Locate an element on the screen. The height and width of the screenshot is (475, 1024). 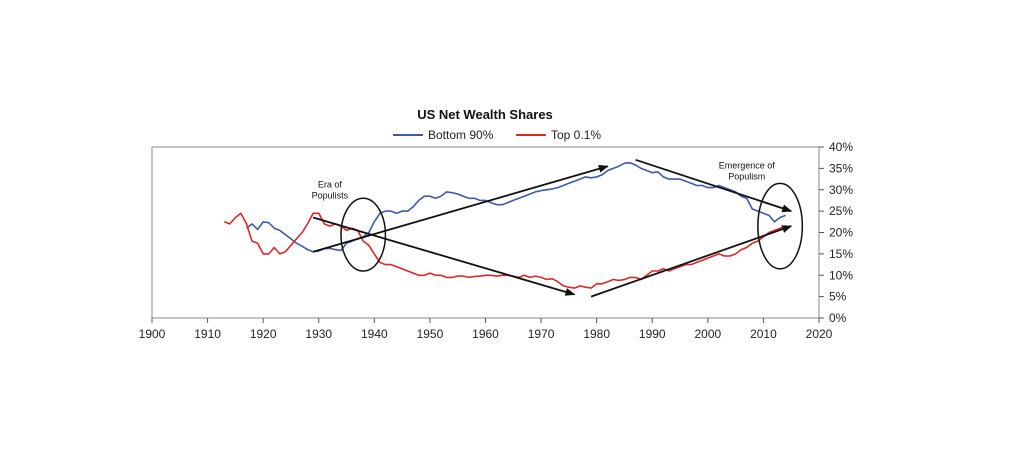
x-tick-label: 2000 is located at coordinates (707, 334).